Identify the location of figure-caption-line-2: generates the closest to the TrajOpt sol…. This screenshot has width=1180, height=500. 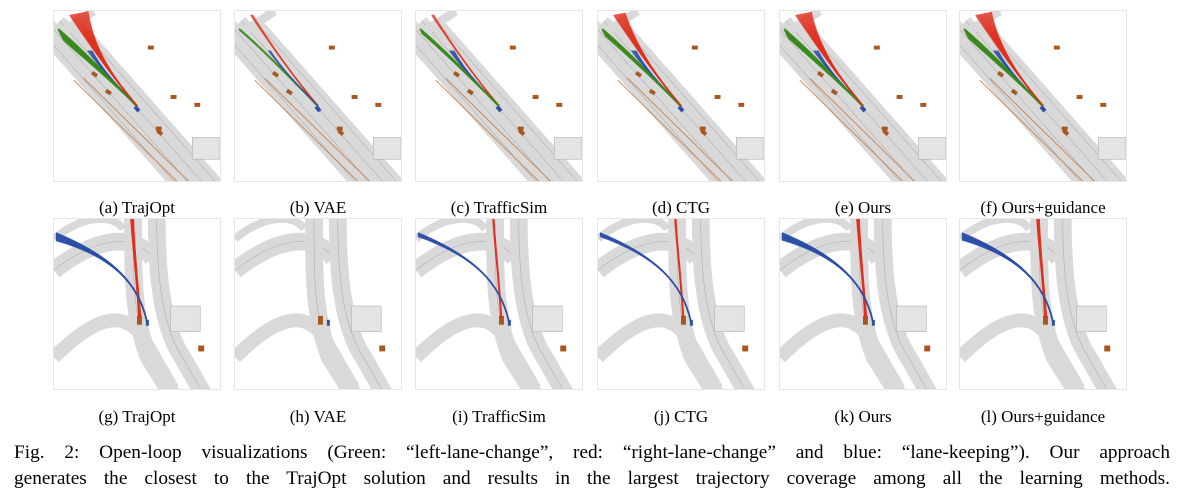
(592, 478).